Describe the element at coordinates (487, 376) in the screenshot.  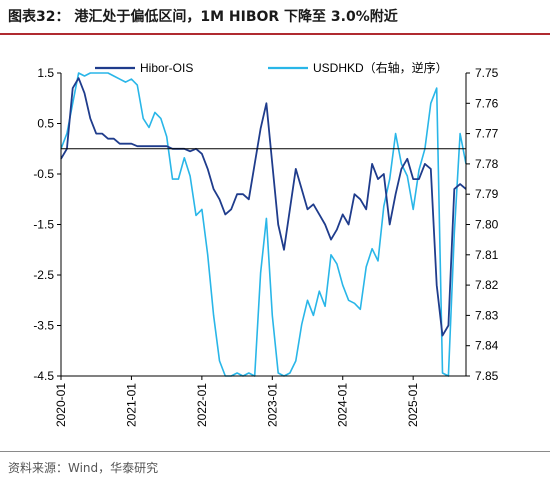
I see `y-right-tick-label: 7.85` at that location.